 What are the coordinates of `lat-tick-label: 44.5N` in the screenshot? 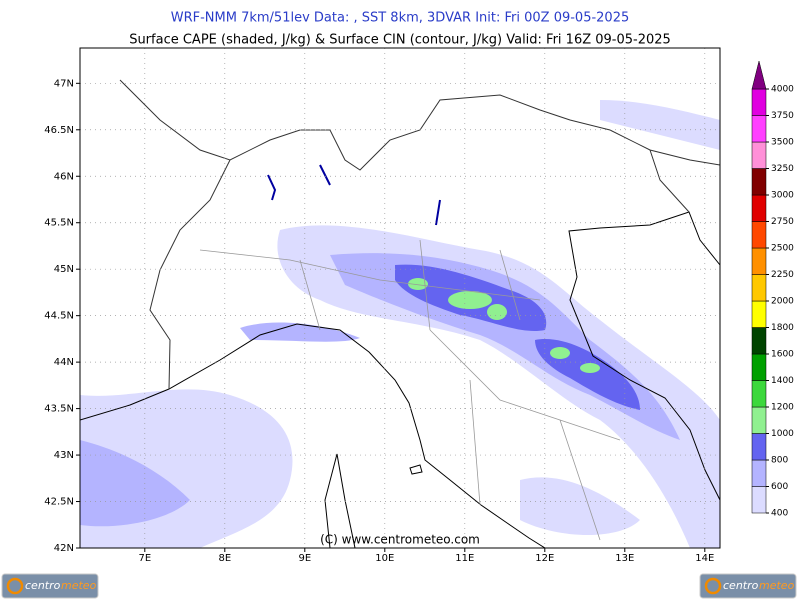 It's located at (59, 316).